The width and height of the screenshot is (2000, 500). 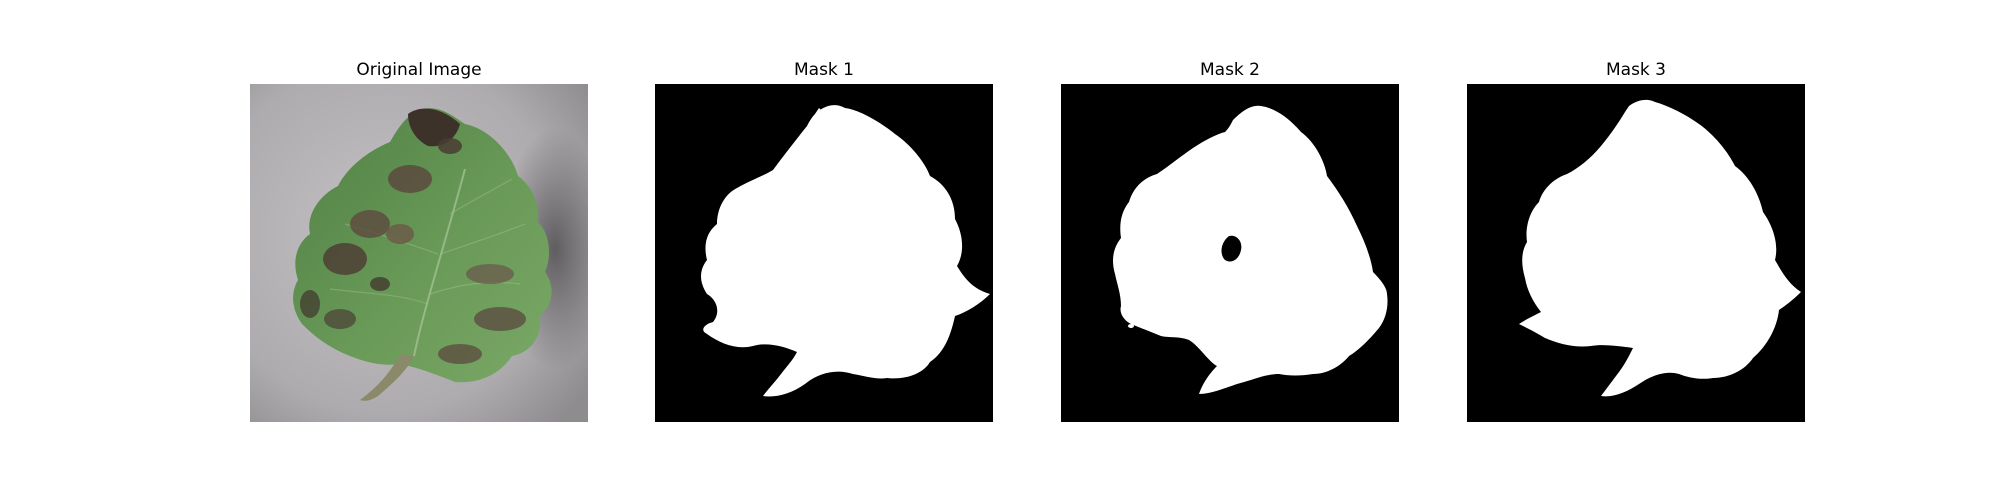 I want to click on panel-original: Original Image, so click(x=419, y=239).